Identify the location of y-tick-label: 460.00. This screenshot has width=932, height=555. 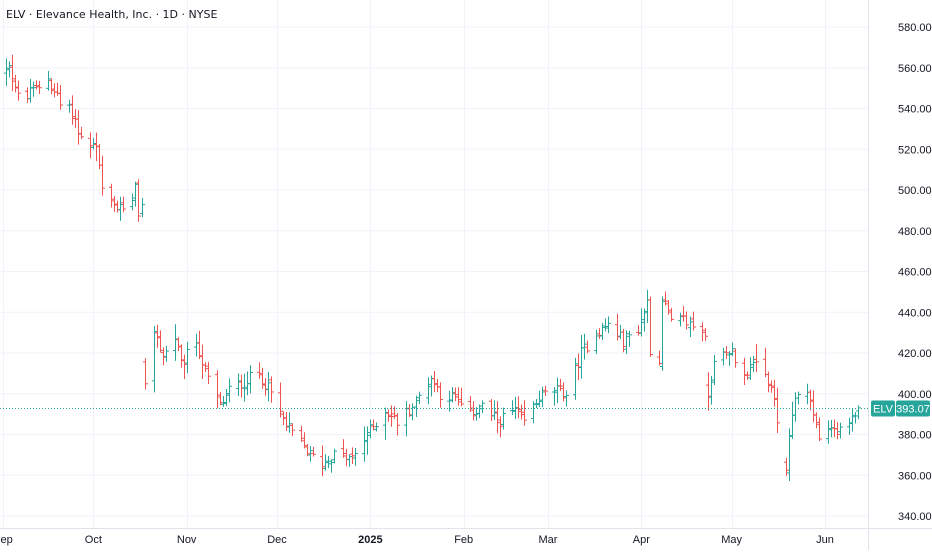
(915, 273).